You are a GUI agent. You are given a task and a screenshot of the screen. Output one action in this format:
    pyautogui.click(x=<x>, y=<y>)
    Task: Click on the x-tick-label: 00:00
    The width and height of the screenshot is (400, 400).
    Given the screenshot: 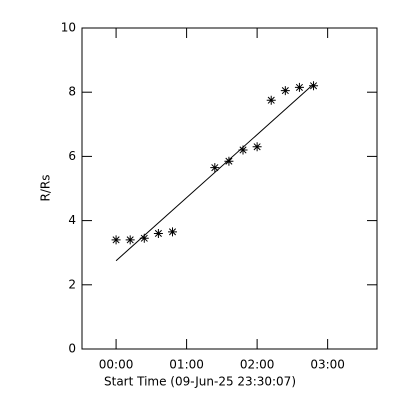 What is the action you would take?
    pyautogui.click(x=116, y=365)
    